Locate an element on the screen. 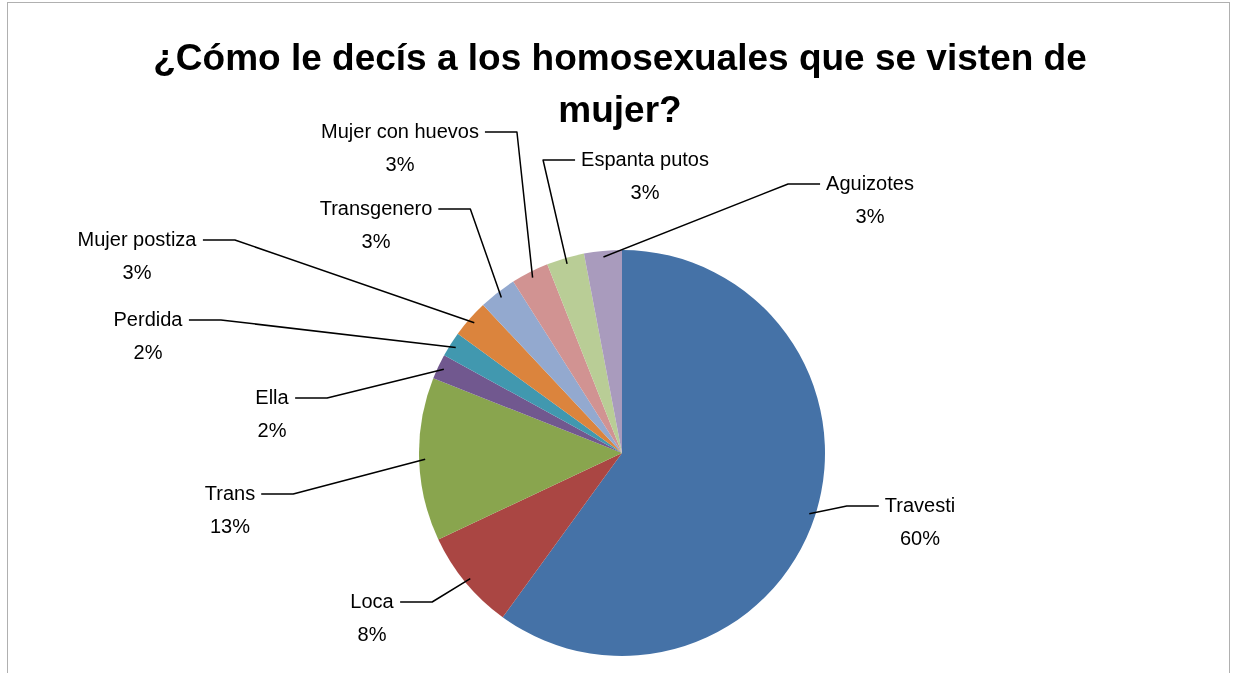 This screenshot has width=1235, height=673. slice-label: Travesti is located at coordinates (920, 505).